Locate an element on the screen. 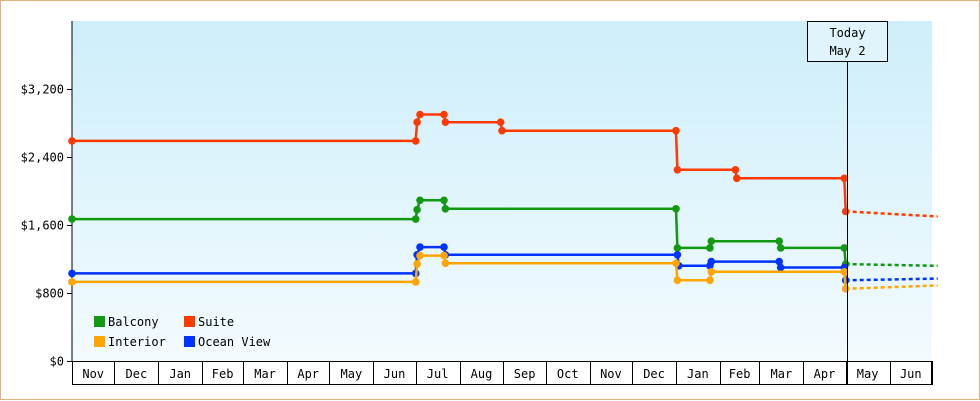  y-tick-label: $3,200 is located at coordinates (42, 90).